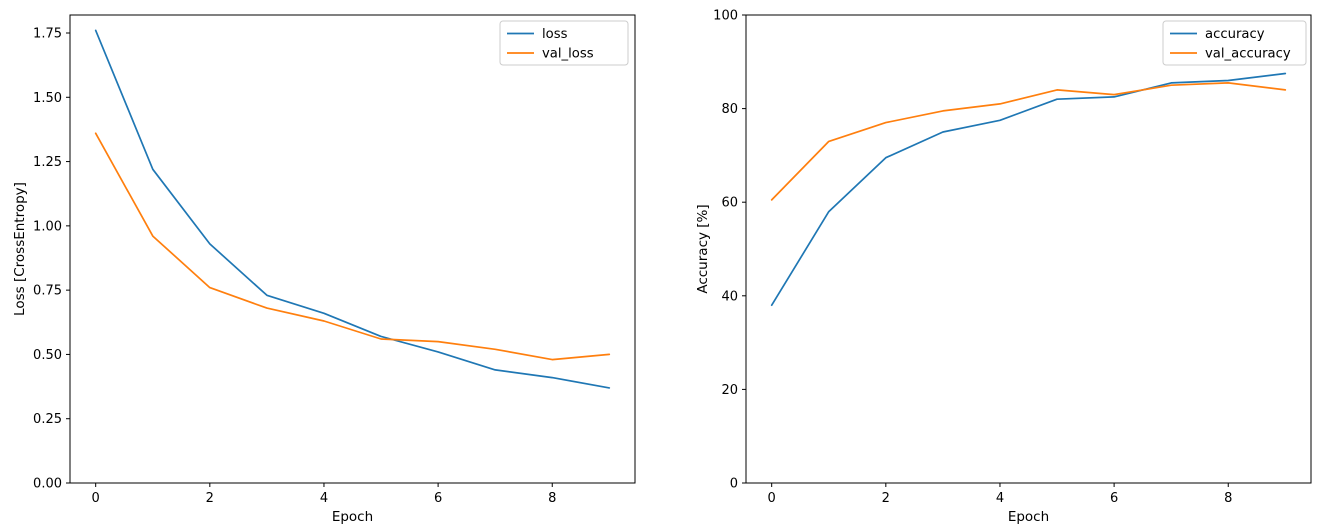 The height and width of the screenshot is (530, 1320). Describe the element at coordinates (568, 54) in the screenshot. I see `legend-label-val_loss: val_loss` at that location.